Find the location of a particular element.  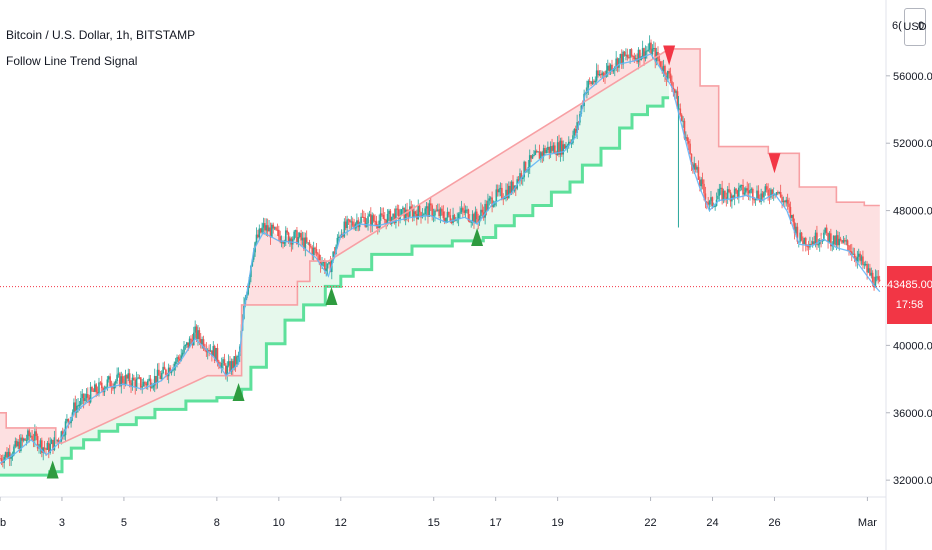

indicator-title: Follow Line Trend Signal is located at coordinates (72, 61).